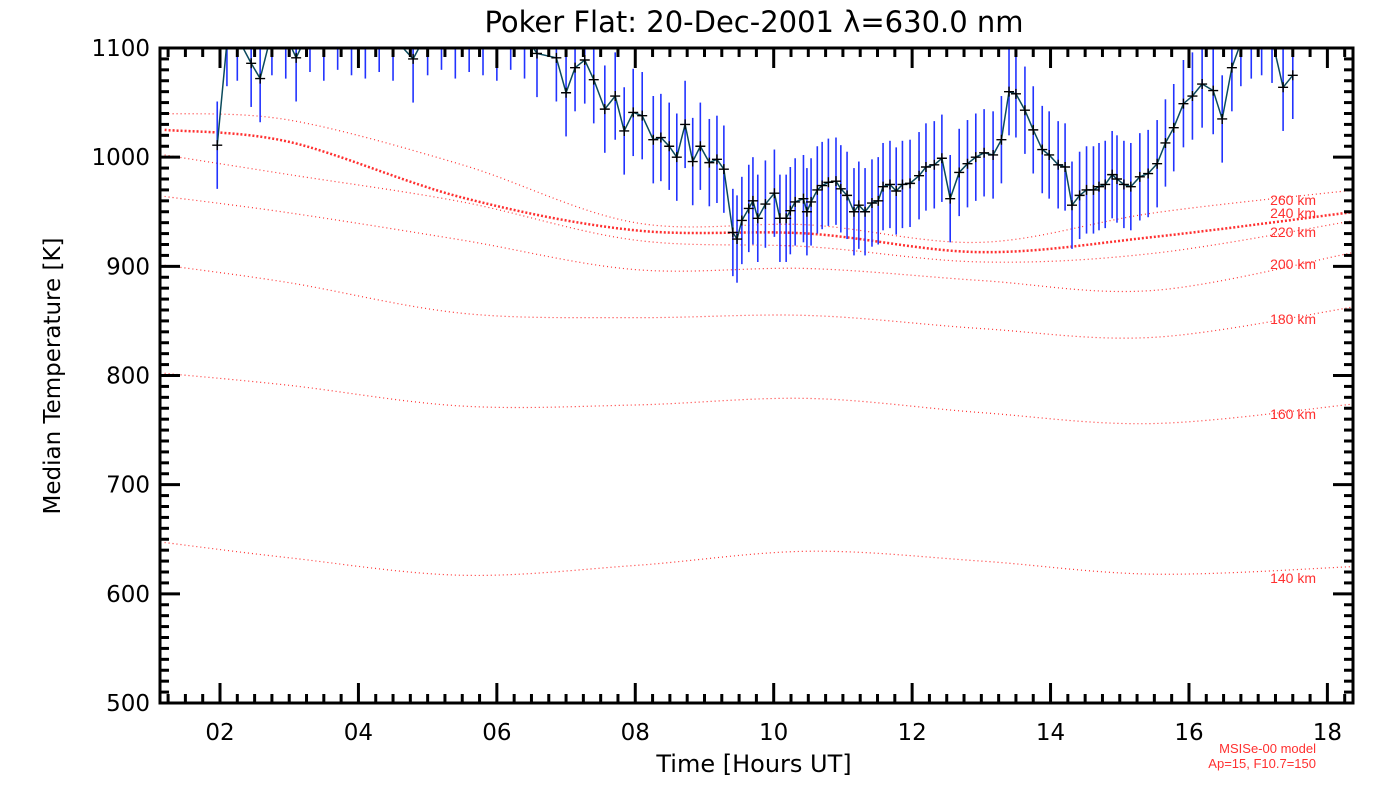 The image size is (1400, 800). I want to click on chart-title: Poker Flat: 20-Dec-2001 λ=630.0 nm, so click(753, 22).